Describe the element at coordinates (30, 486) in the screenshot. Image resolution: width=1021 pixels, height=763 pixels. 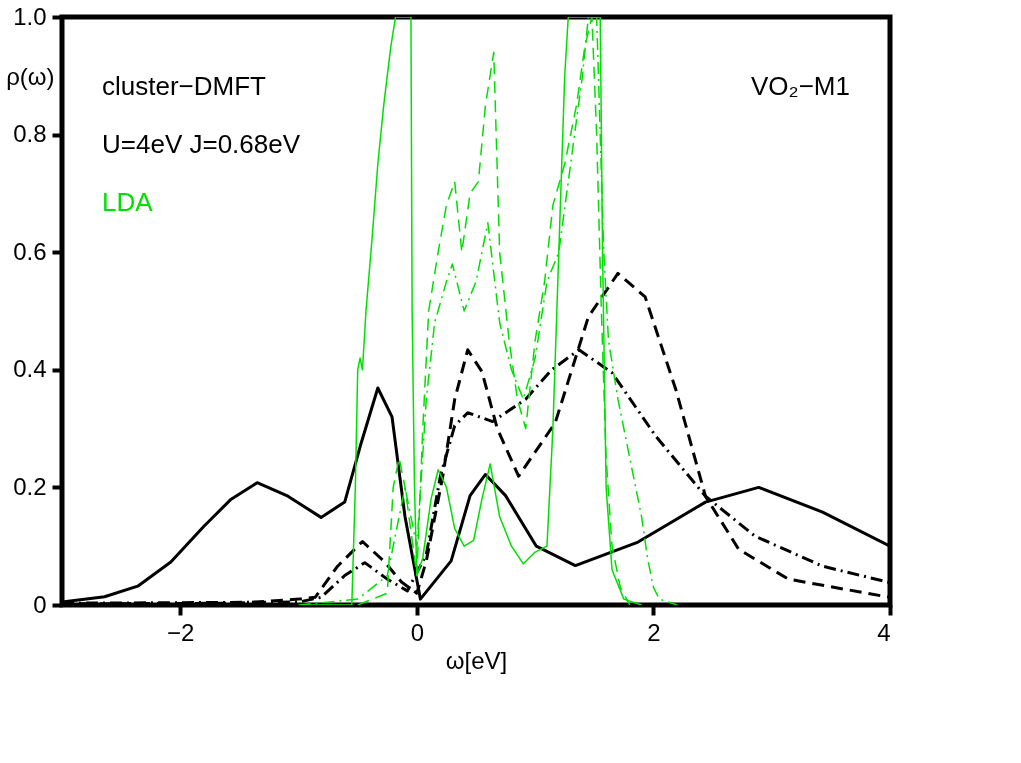
I see `y-tick-label: 0.2` at that location.